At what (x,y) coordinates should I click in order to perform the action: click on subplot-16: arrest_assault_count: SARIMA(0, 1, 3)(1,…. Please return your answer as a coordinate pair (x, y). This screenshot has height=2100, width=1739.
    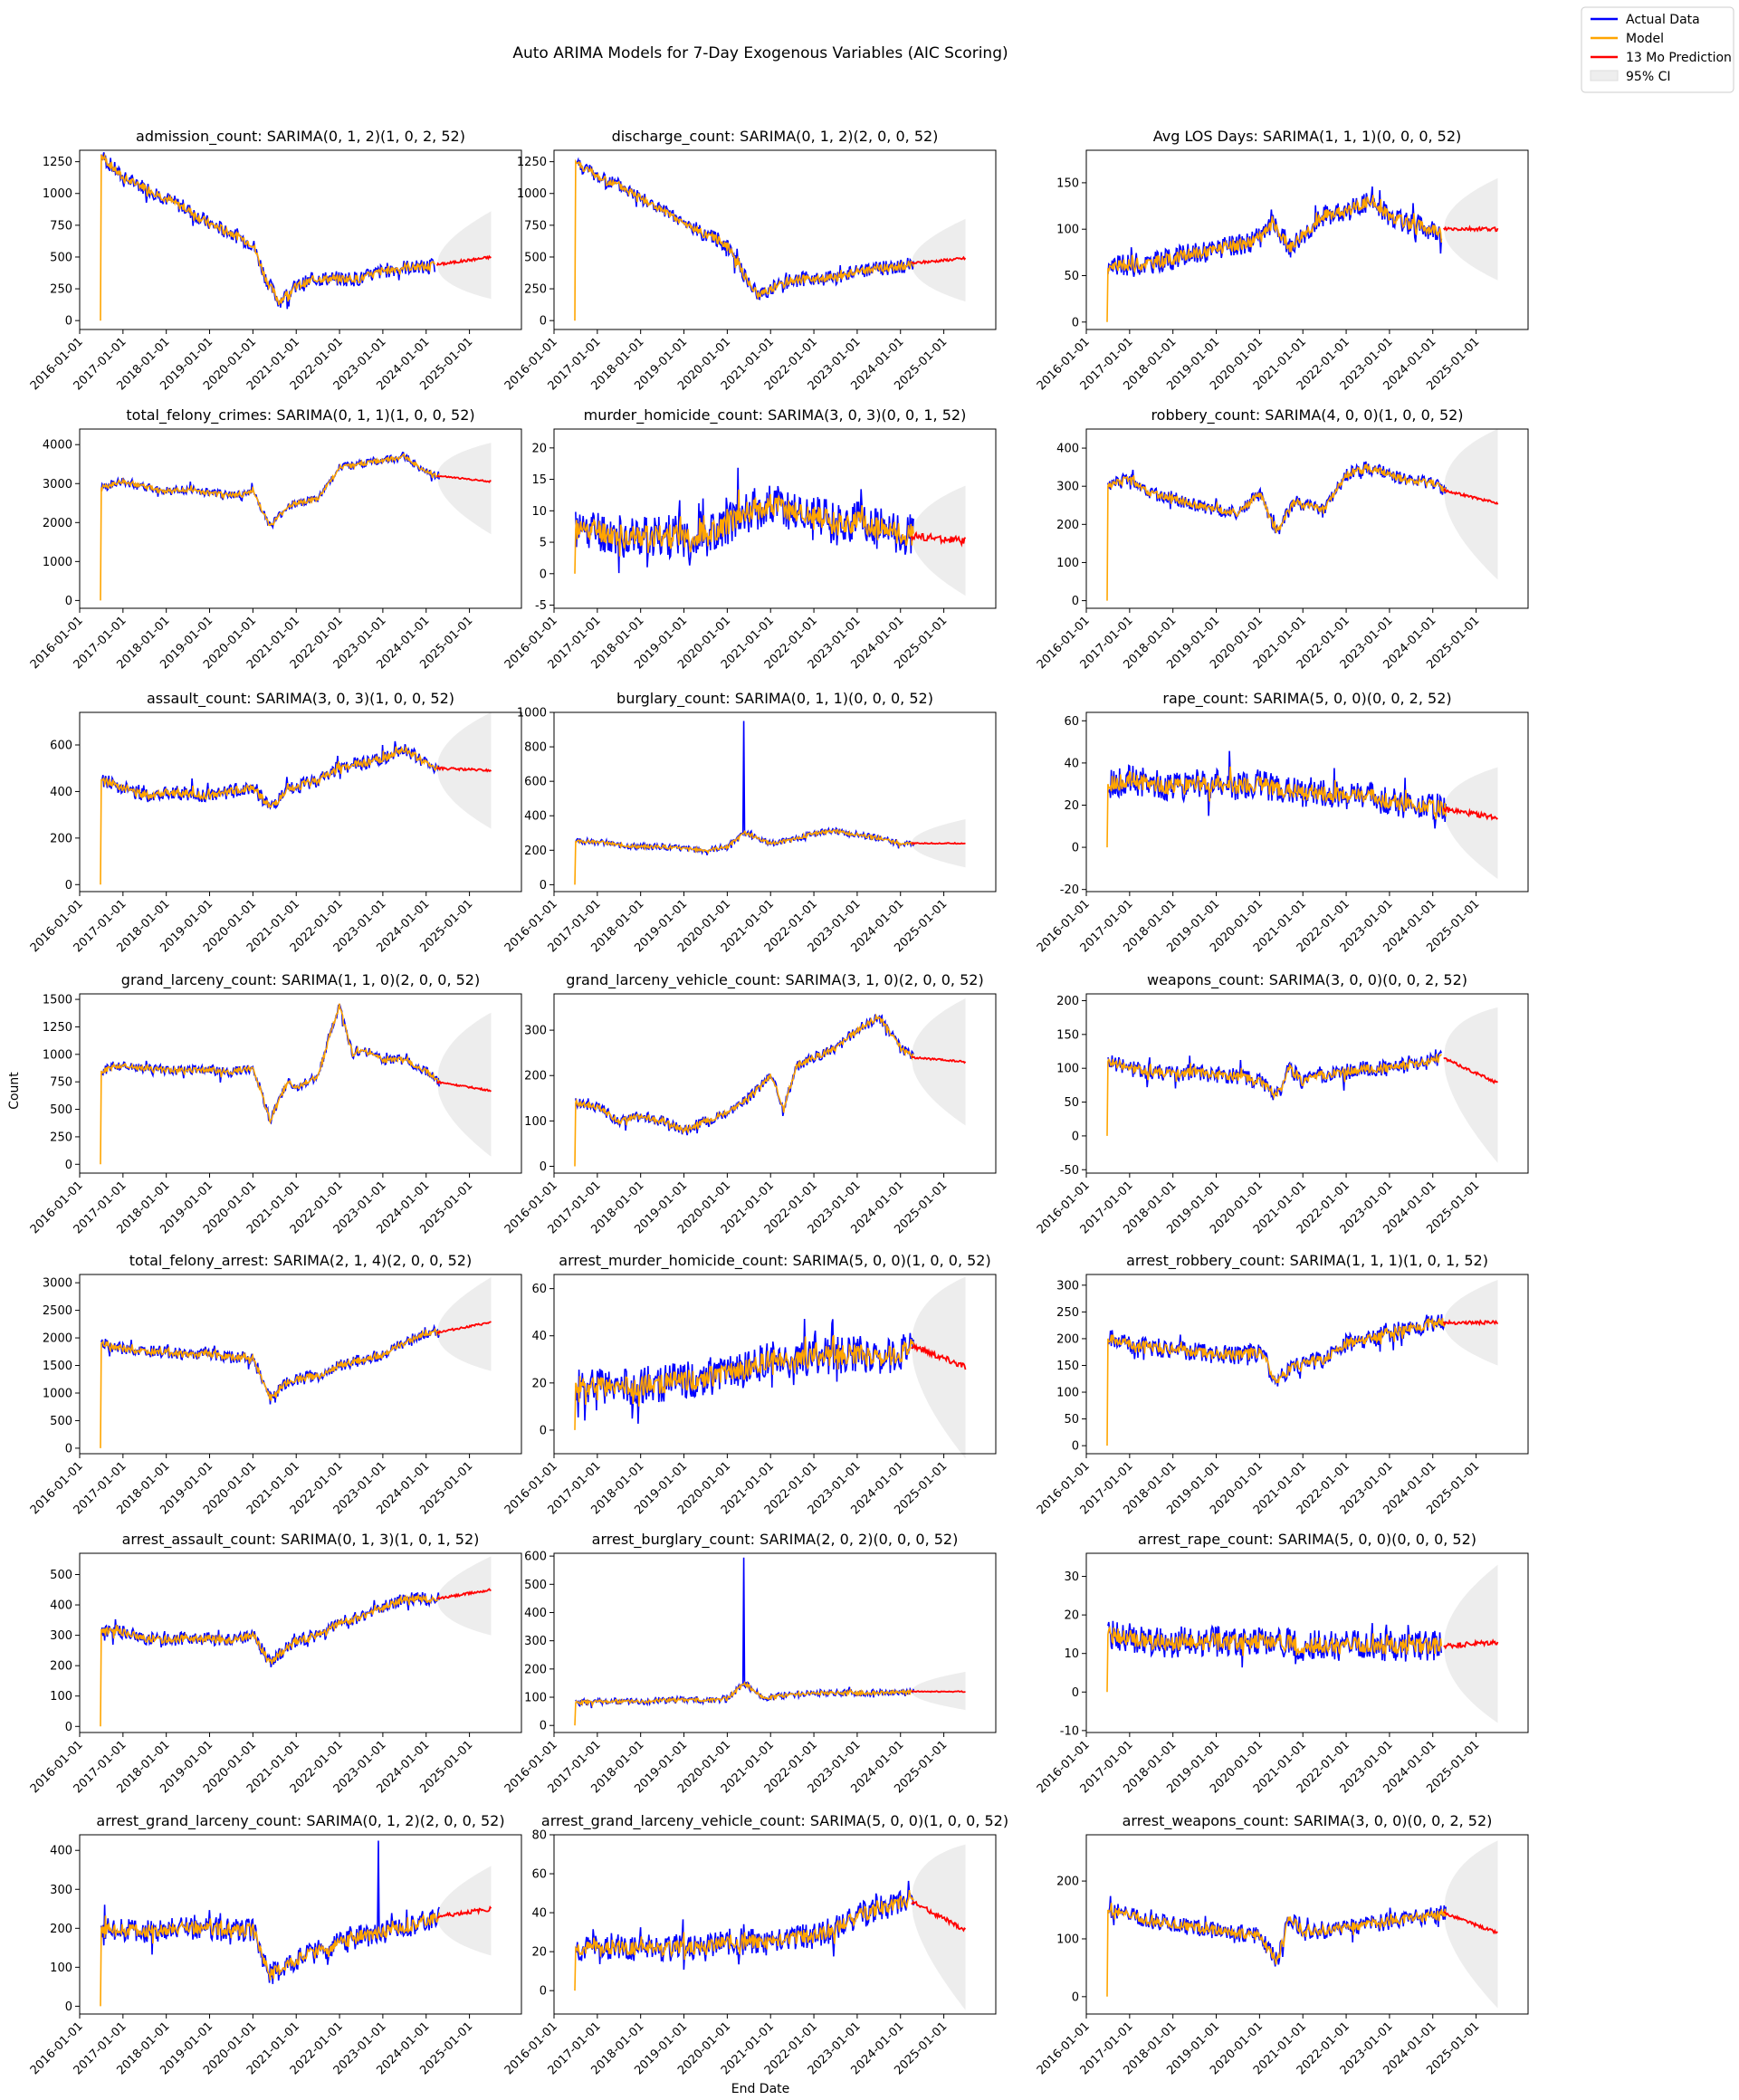
    Looking at the image, I should click on (275, 1663).